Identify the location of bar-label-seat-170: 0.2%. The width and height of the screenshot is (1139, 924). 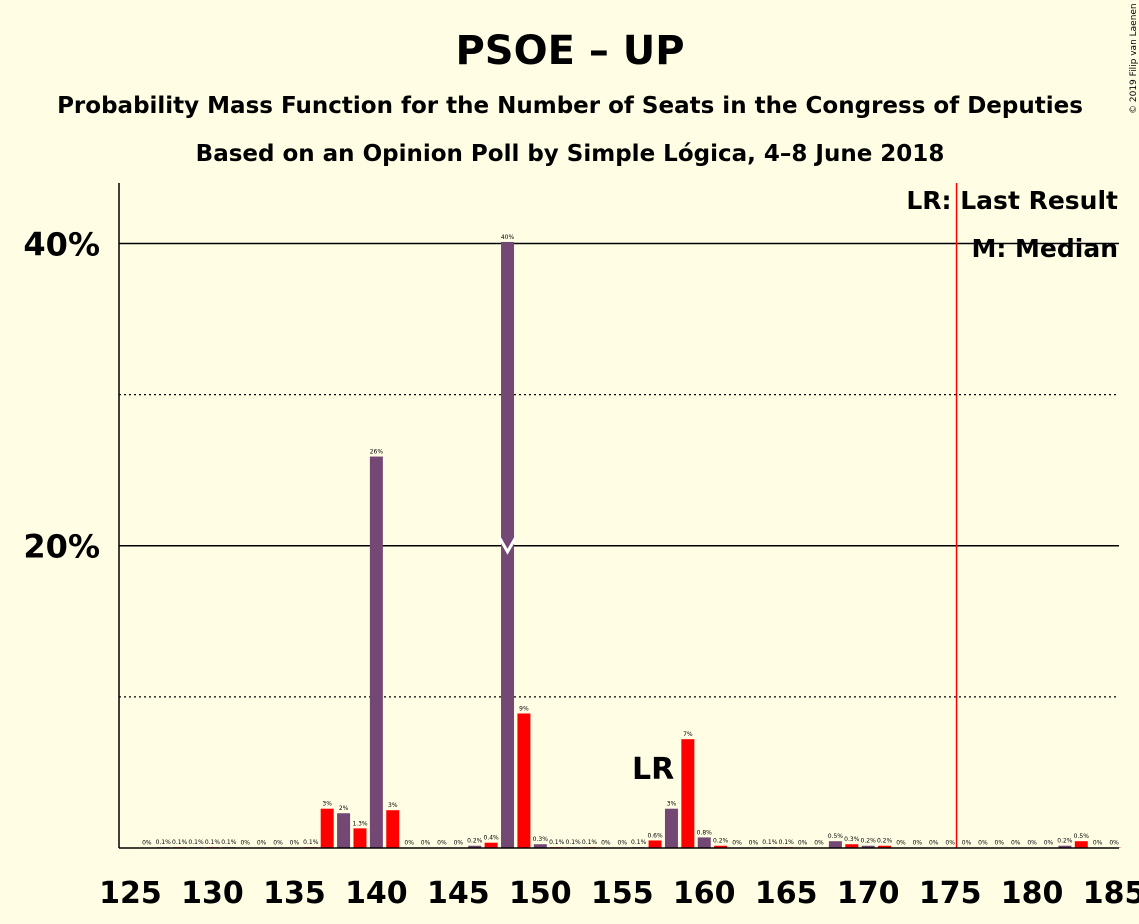
(869, 841).